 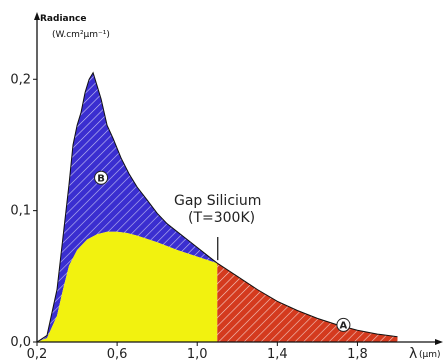 What do you see at coordinates (81, 35) in the screenshot?
I see `y-axis-unit: (W.cm²µm⁻¹)` at bounding box center [81, 35].